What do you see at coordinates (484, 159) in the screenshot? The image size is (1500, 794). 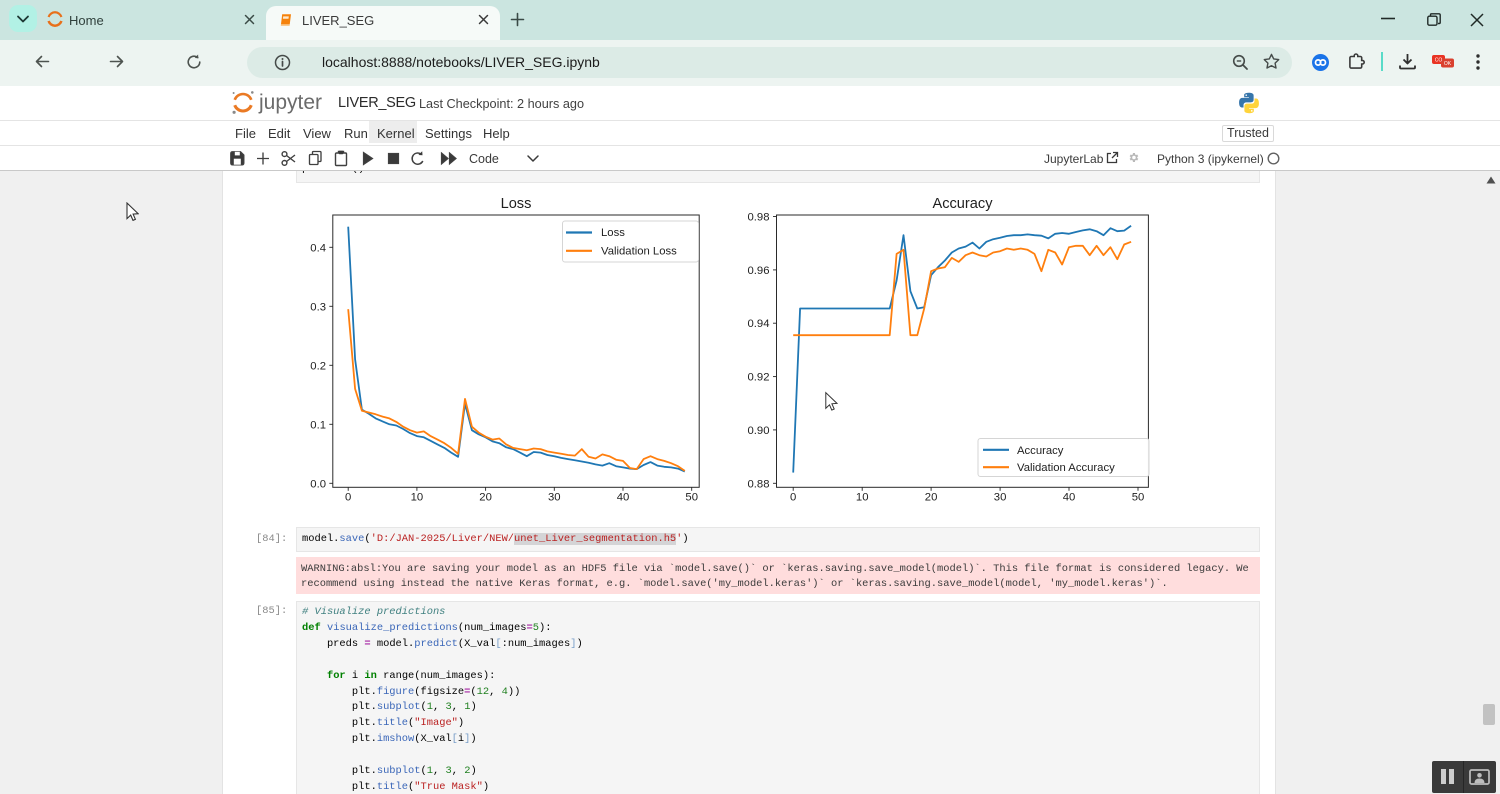 I see `svg-text: Code` at bounding box center [484, 159].